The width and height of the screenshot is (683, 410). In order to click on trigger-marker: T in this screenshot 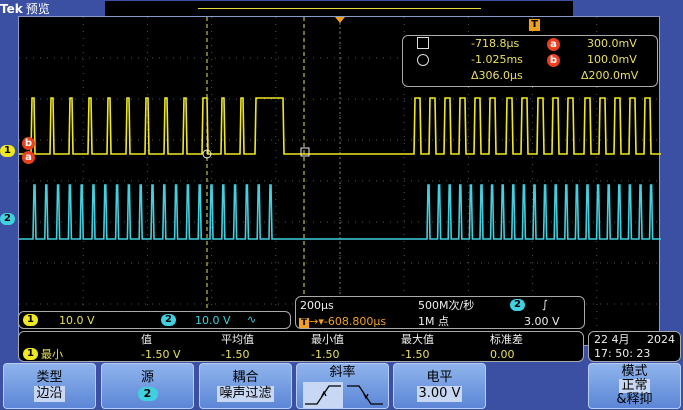, I will do `click(534, 25)`.